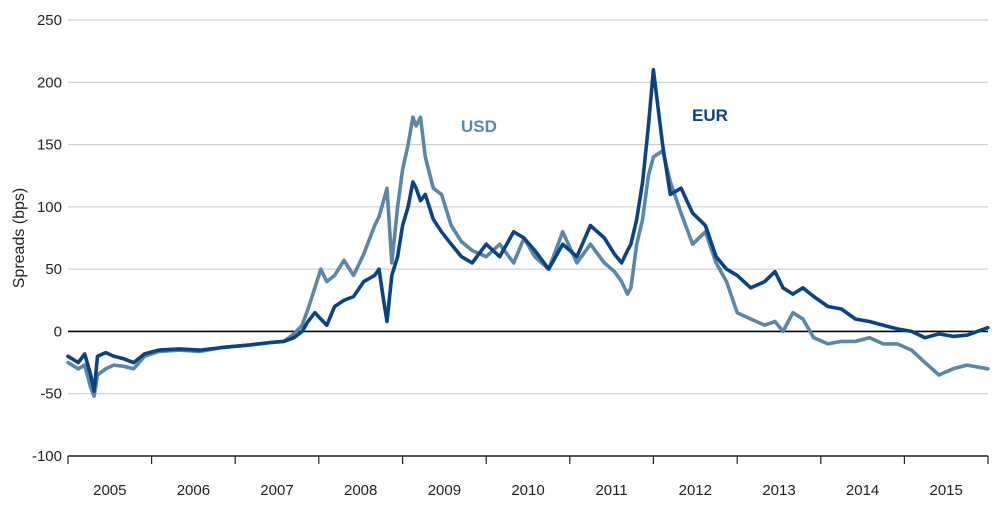 Image resolution: width=1000 pixels, height=505 pixels. Describe the element at coordinates (695, 490) in the screenshot. I see `x-tick-label: 2012` at that location.